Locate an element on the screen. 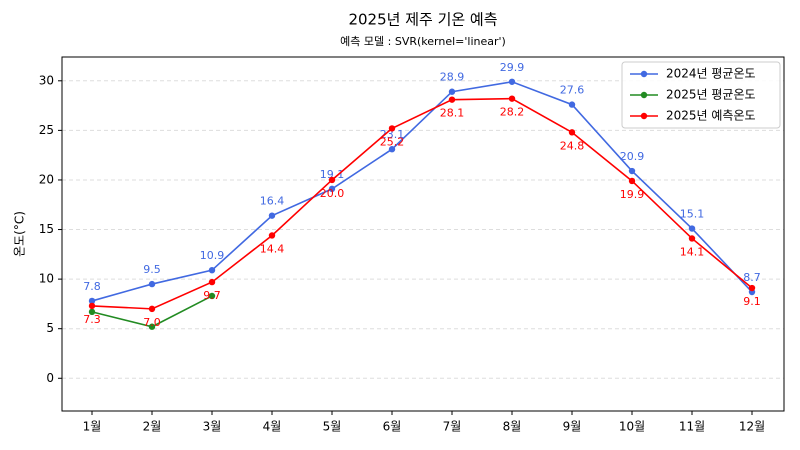 This screenshot has width=800, height=450. x-tick-label: 8월 is located at coordinates (512, 427).